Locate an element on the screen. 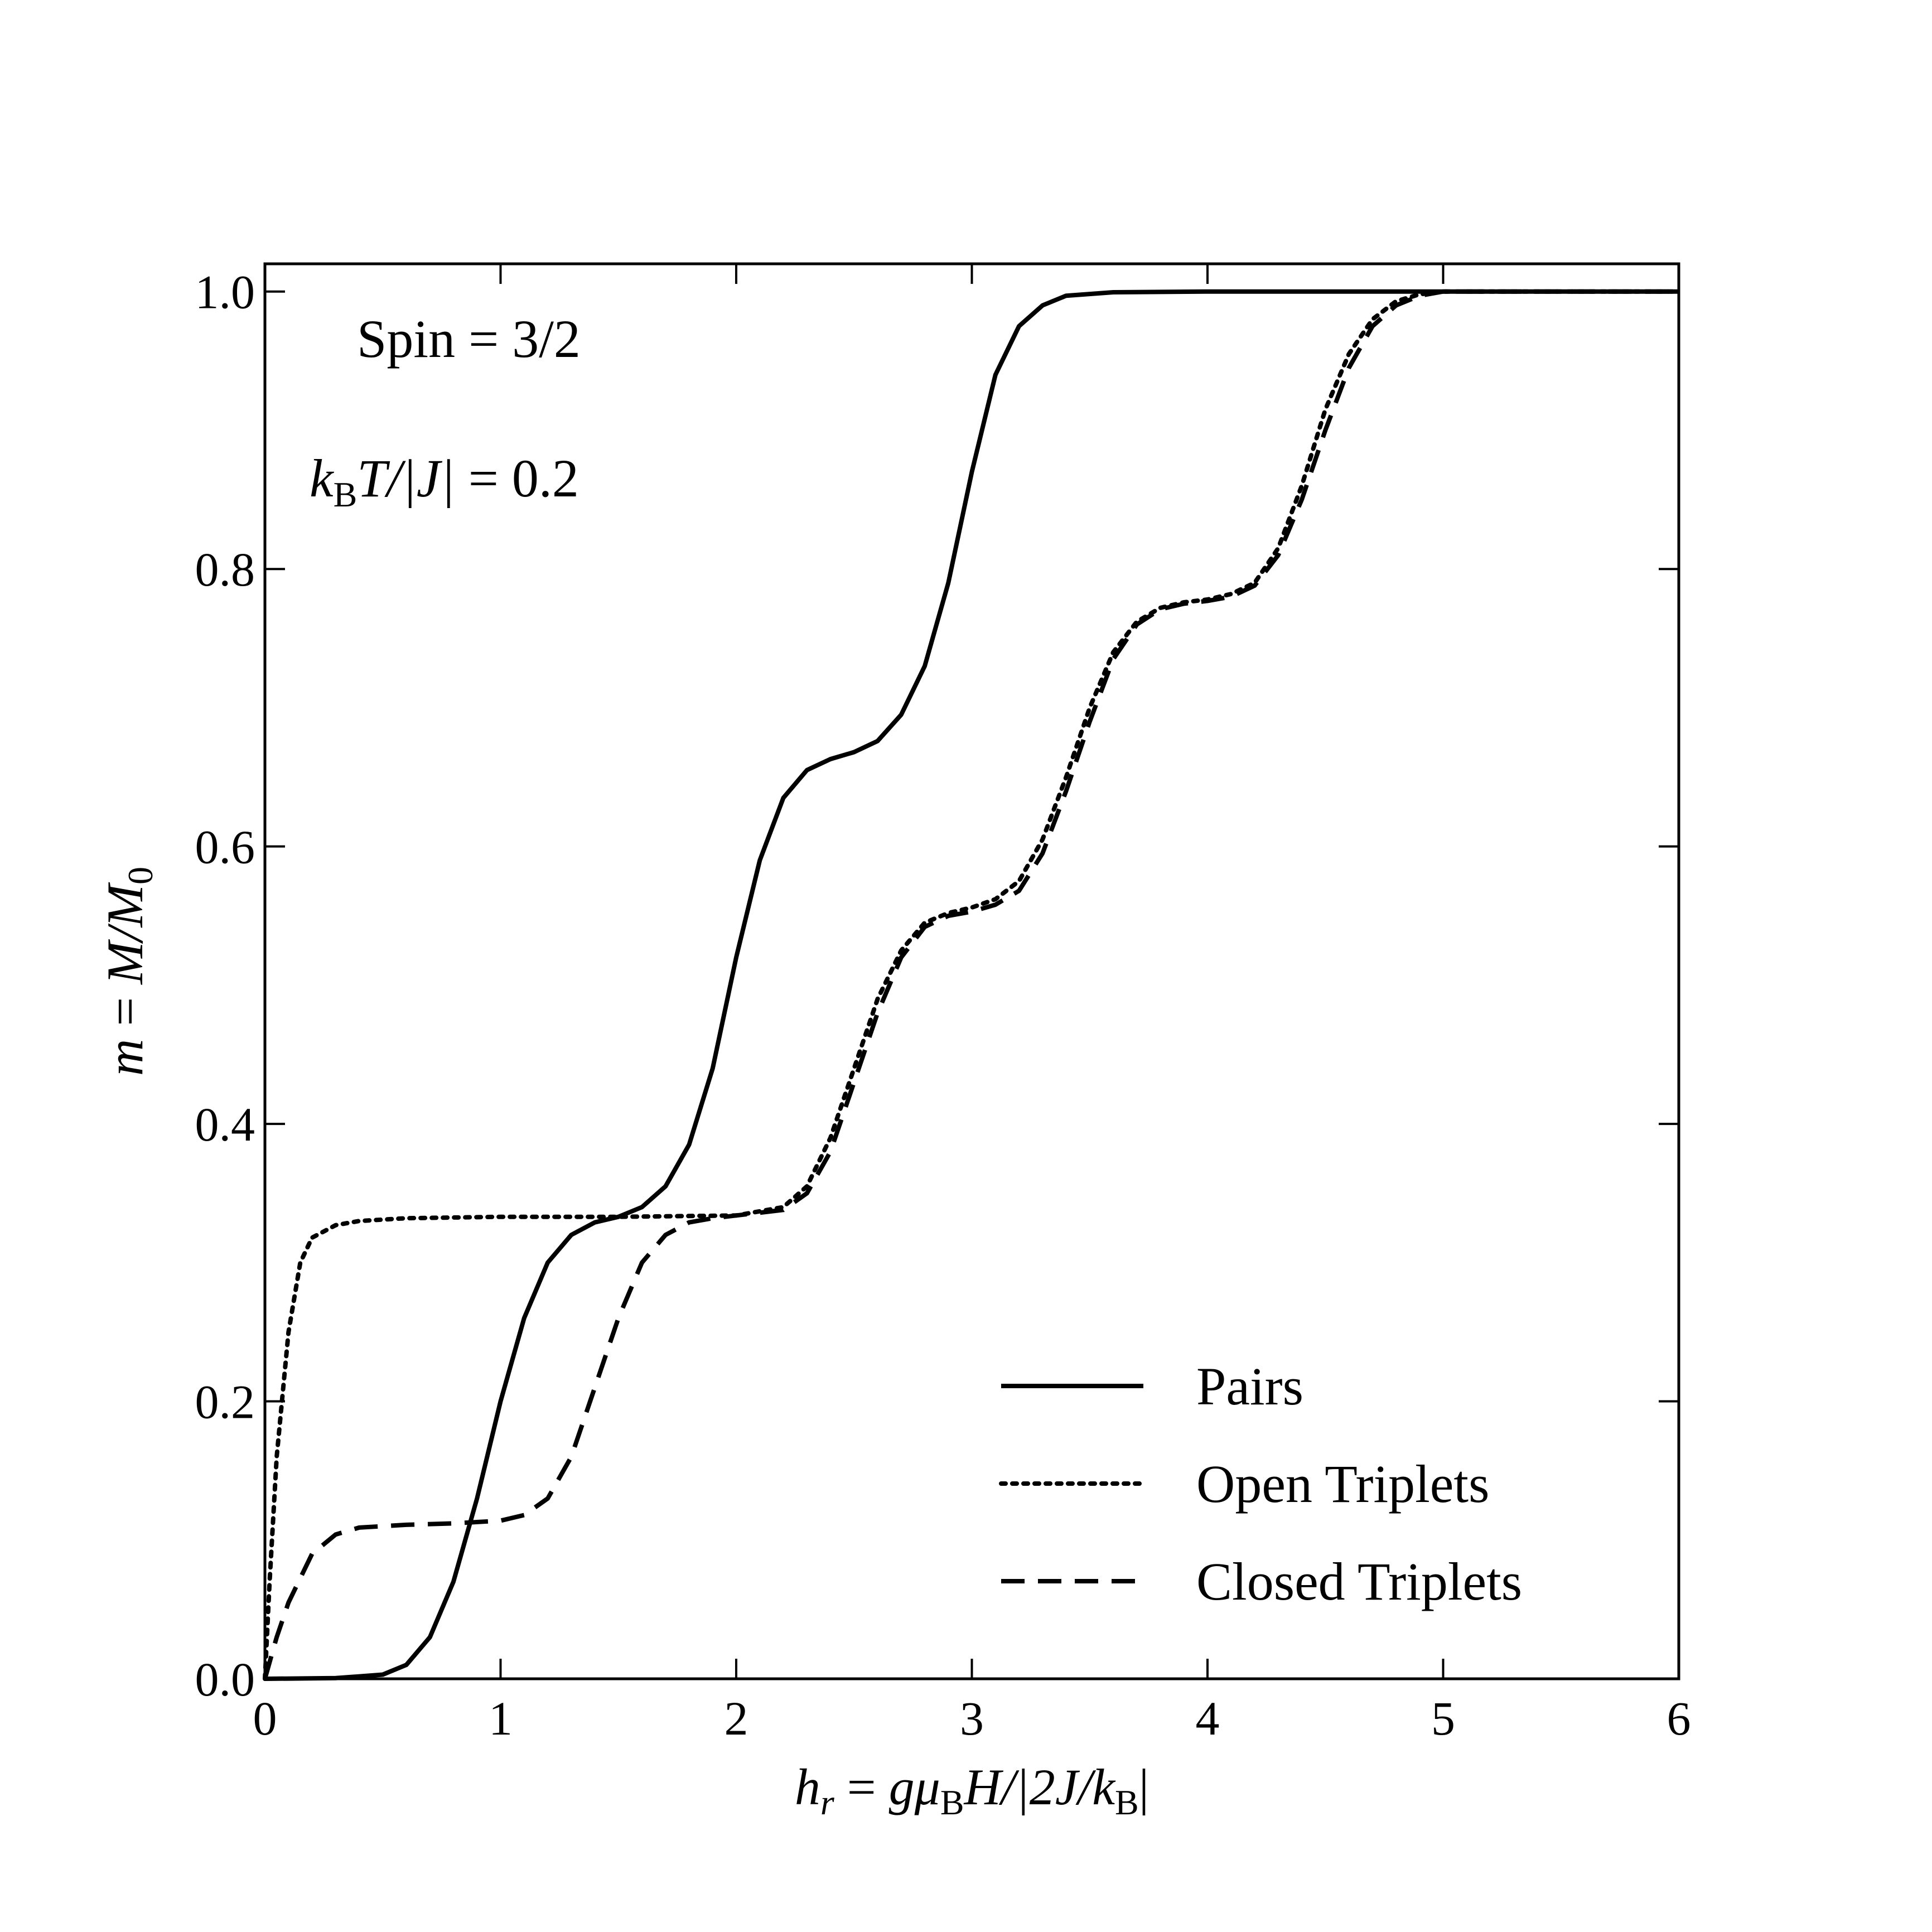  y-tick-label: 0.4 is located at coordinates (225, 1124).